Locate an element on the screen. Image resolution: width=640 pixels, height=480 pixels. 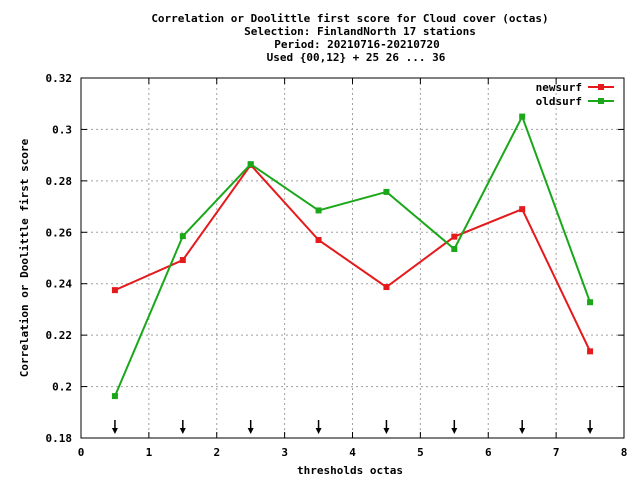
y-tick-label: 0.18 is located at coordinates (59, 438).